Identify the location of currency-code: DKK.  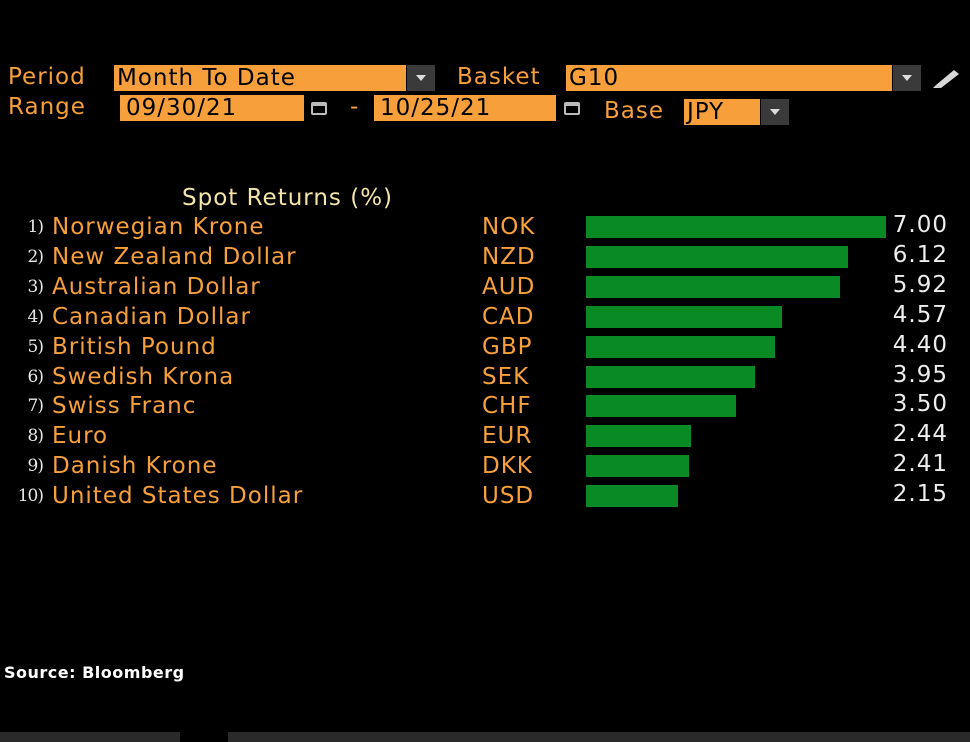
(507, 466).